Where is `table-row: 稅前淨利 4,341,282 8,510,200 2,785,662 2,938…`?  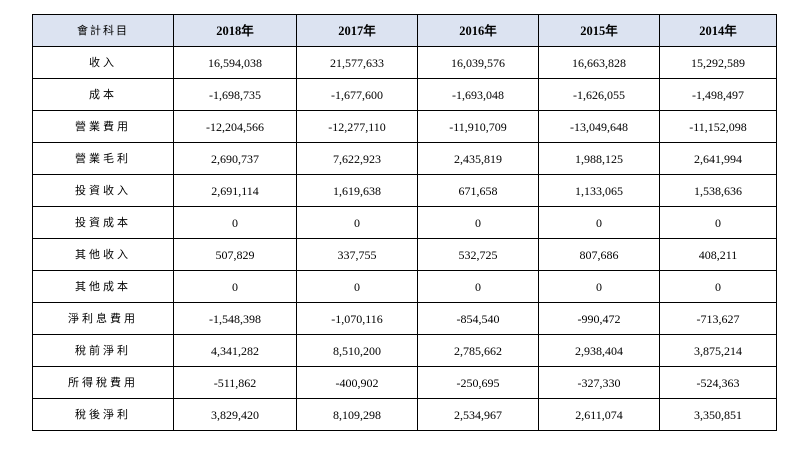
table-row: 稅前淨利 4,341,282 8,510,200 2,785,662 2,938… is located at coordinates (404, 350).